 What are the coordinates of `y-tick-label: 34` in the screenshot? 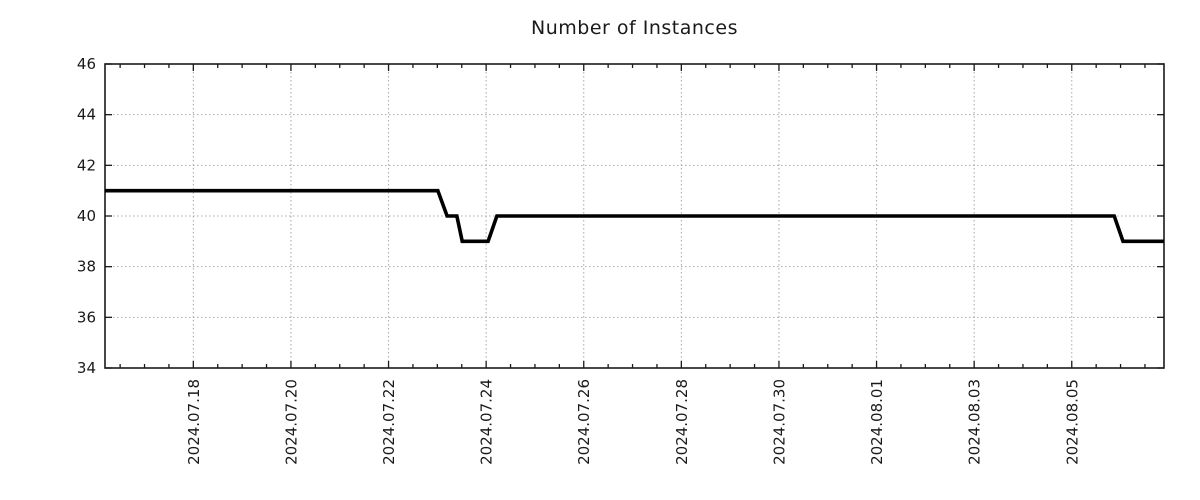 It's located at (86, 368).